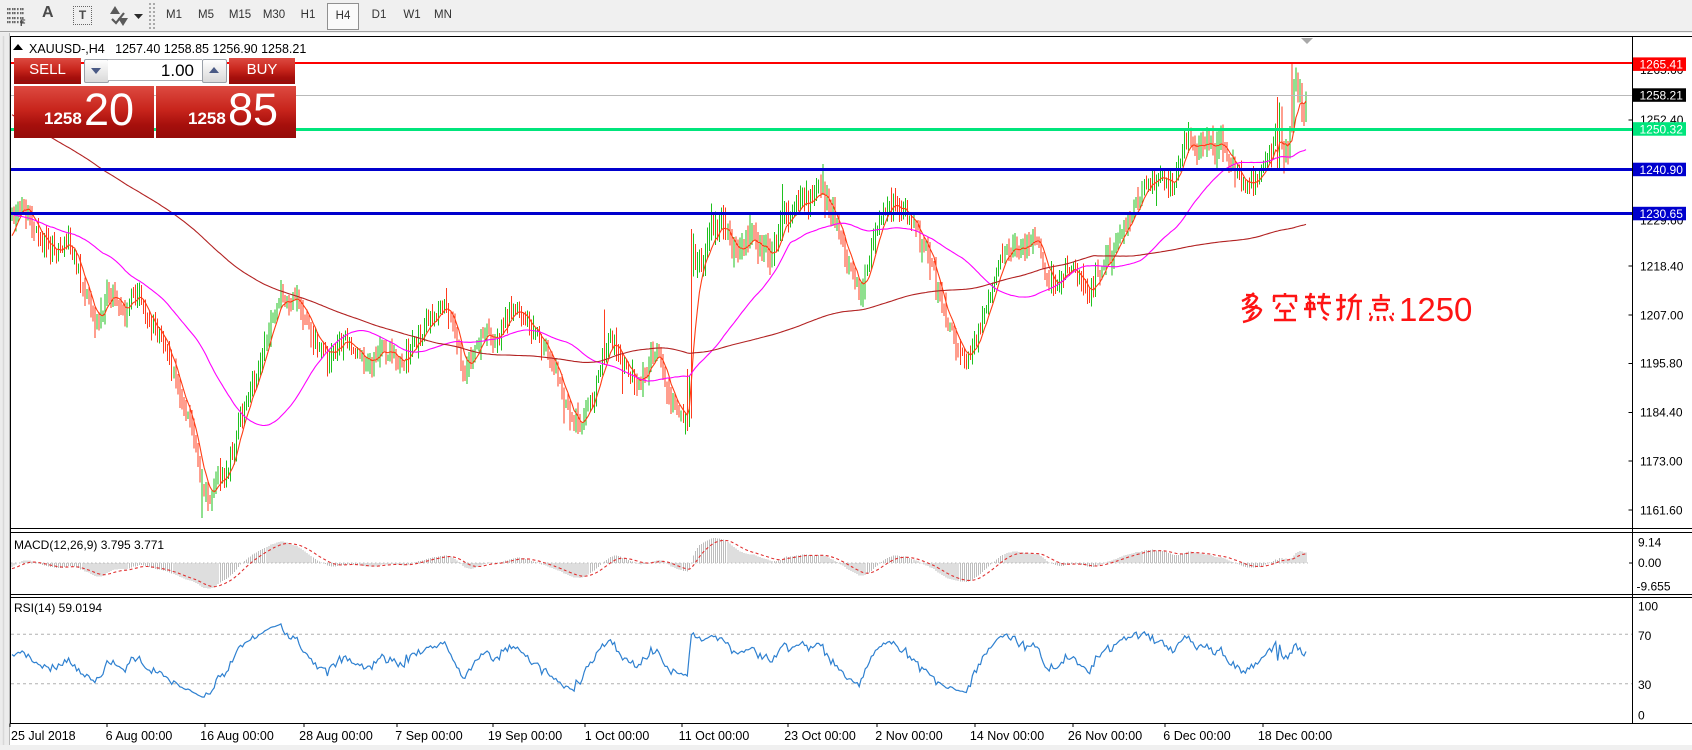 The width and height of the screenshot is (1692, 750). I want to click on svg-text: 11 Oct 00:00, so click(714, 736).